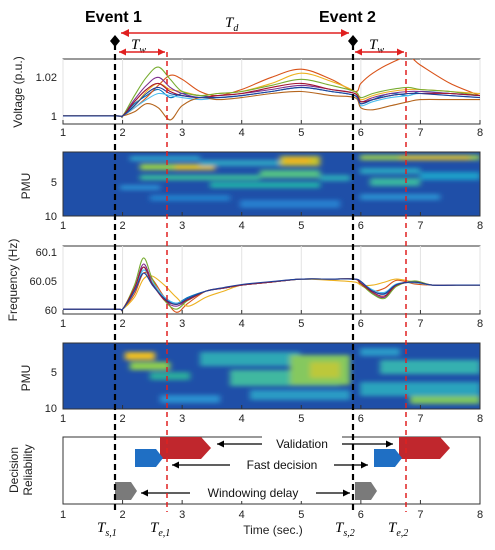 The width and height of the screenshot is (495, 550). I want to click on pmu-heatmap-1: 5 10 1 2 3 4 5 6 7 8 PMU, so click(251, 191).